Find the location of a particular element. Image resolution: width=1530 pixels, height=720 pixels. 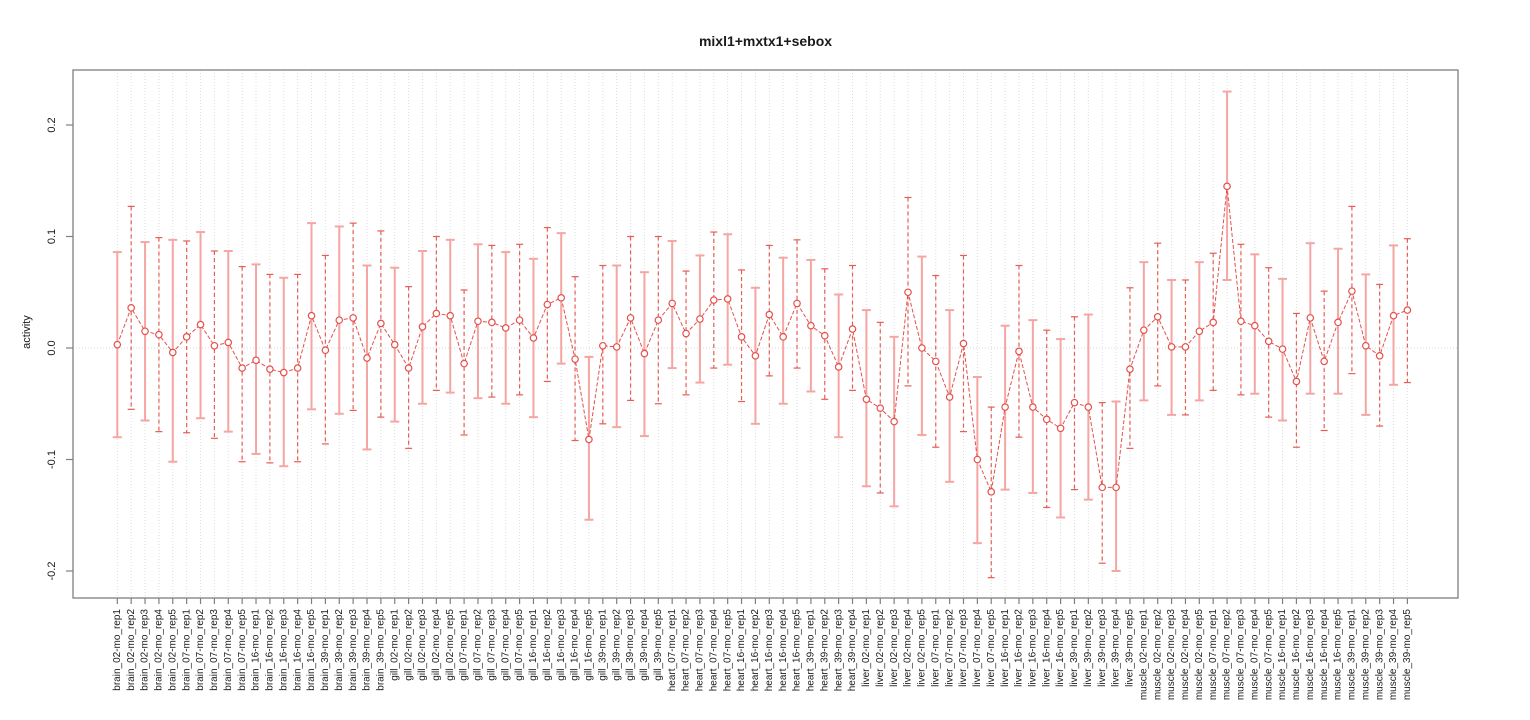

x-tick-label: heart_07-mo_rep2 is located at coordinates (686, 650).